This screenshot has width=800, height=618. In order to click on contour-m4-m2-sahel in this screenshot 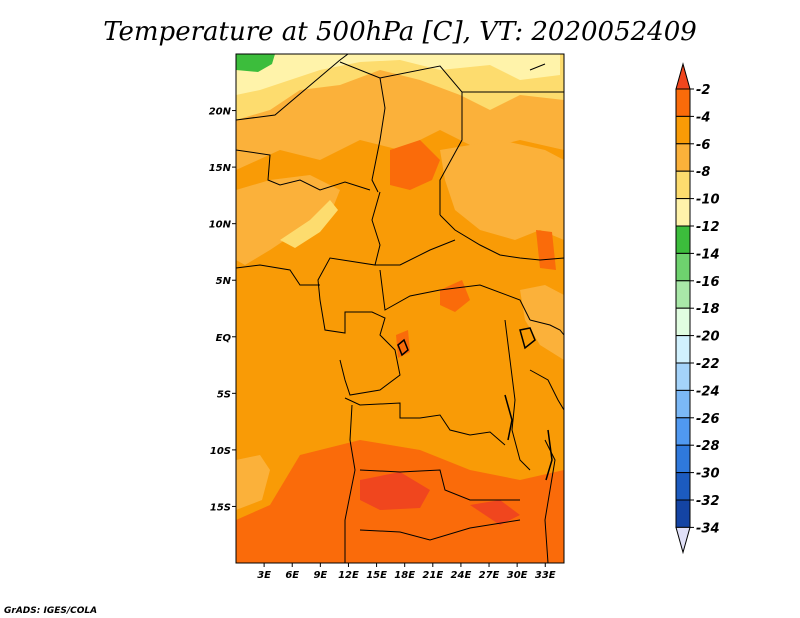, I will do `click(415, 165)`.